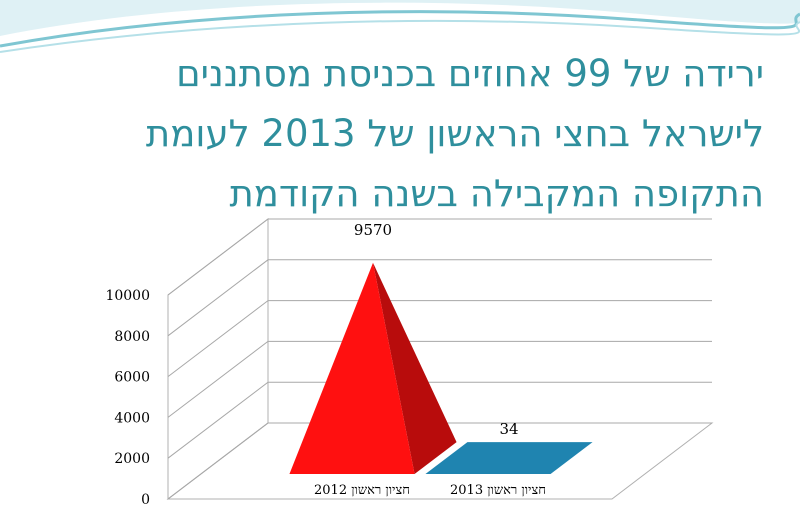 The height and width of the screenshot is (530, 800). Describe the element at coordinates (496, 193) in the screenshot. I see `slide-title-line-3: התקופה המקבילה בשנה הקודמת` at that location.